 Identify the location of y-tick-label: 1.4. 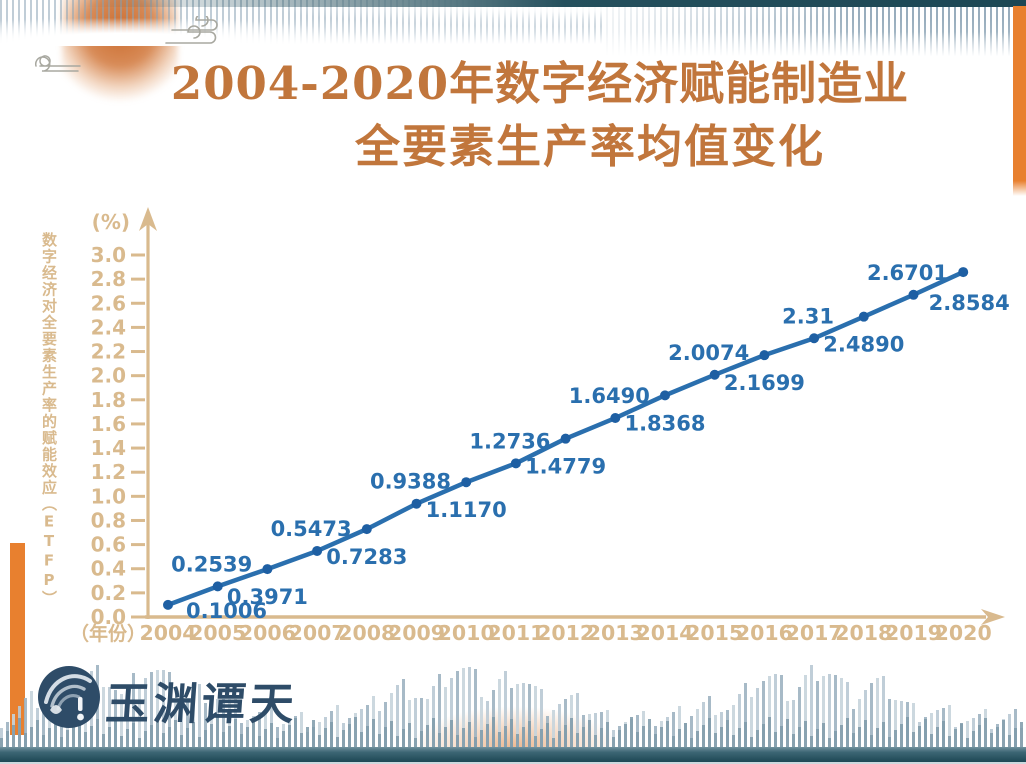
(108, 448).